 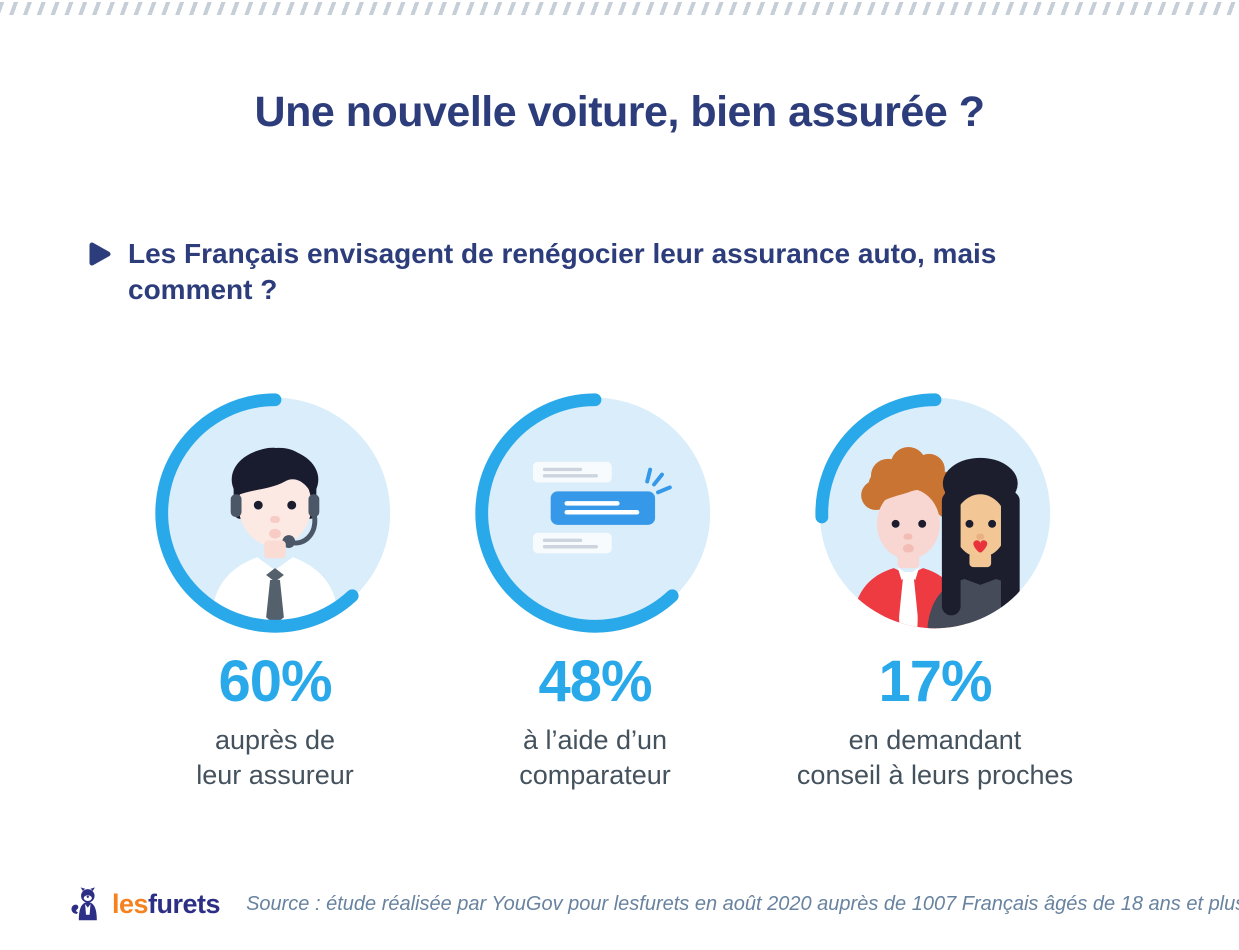 I want to click on two-people-icon, so click(x=933, y=511).